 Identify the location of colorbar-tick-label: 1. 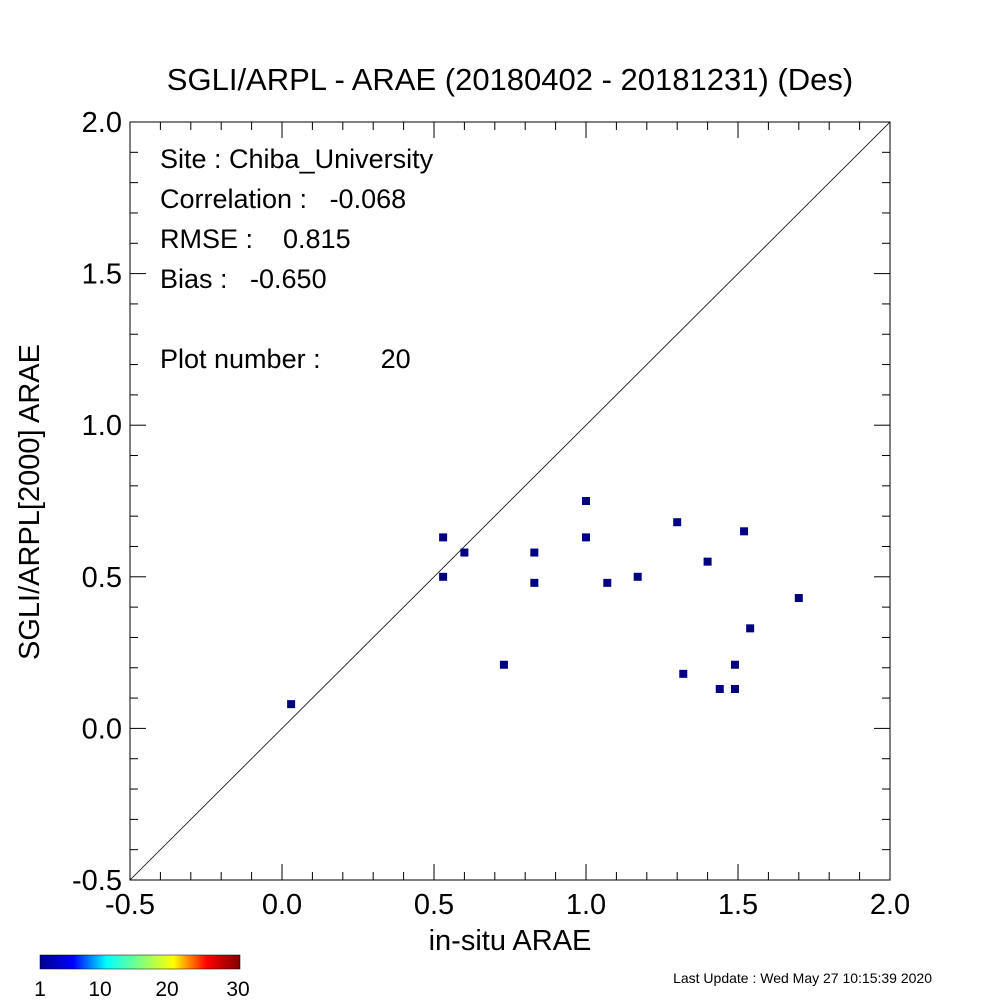
(40, 989).